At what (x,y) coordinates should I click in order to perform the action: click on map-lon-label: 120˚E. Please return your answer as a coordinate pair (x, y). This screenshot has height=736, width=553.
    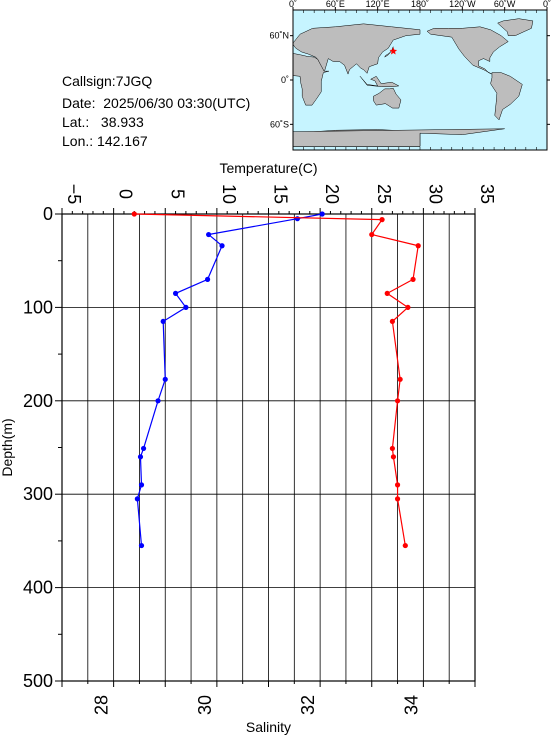
    Looking at the image, I should click on (378, 4).